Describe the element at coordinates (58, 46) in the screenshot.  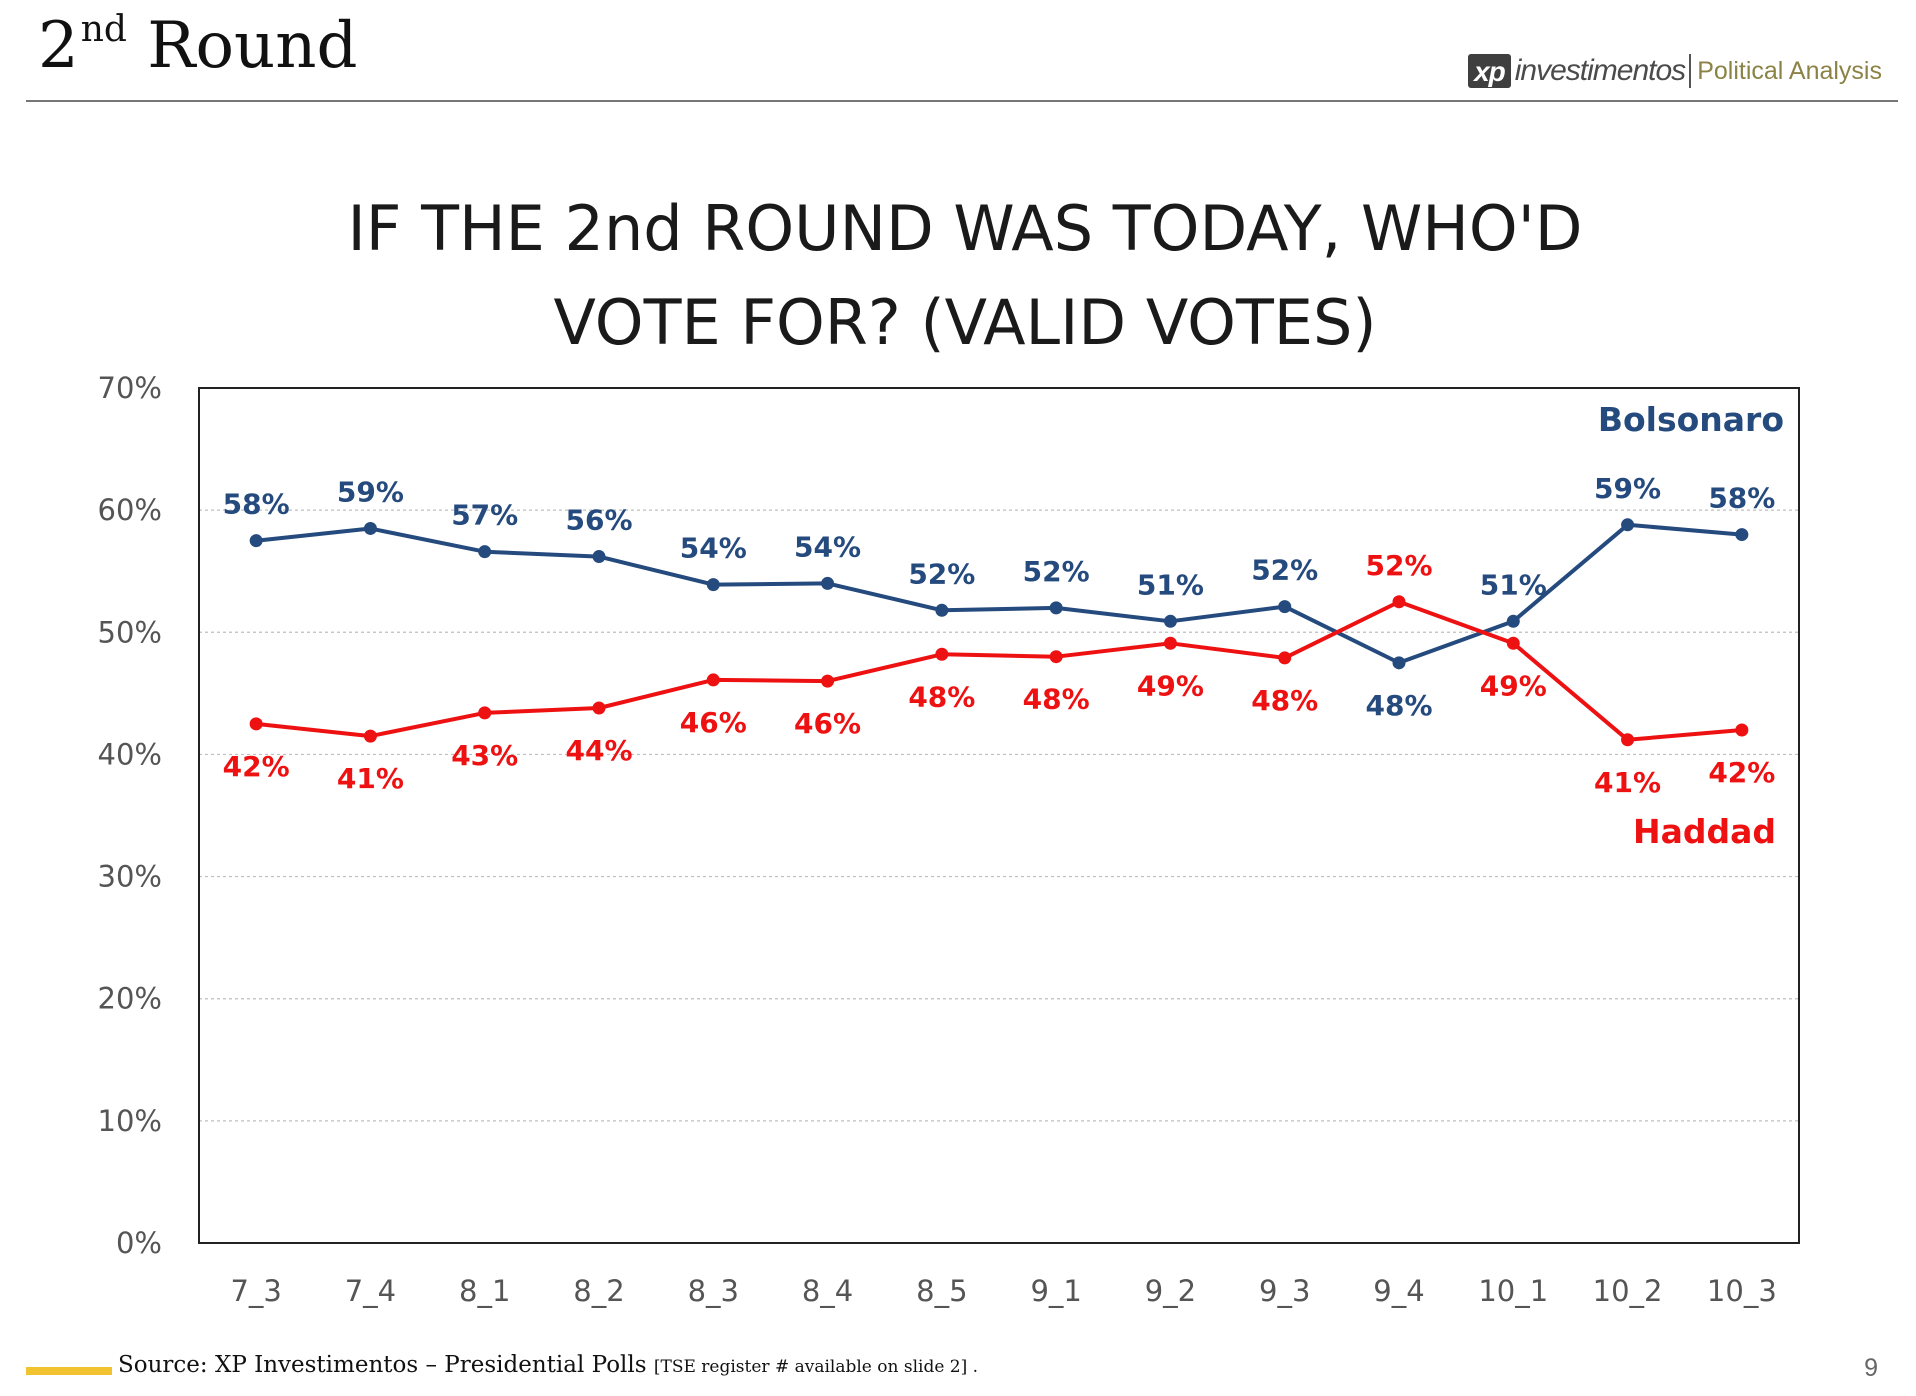
I see `slide-title-number: 2` at that location.